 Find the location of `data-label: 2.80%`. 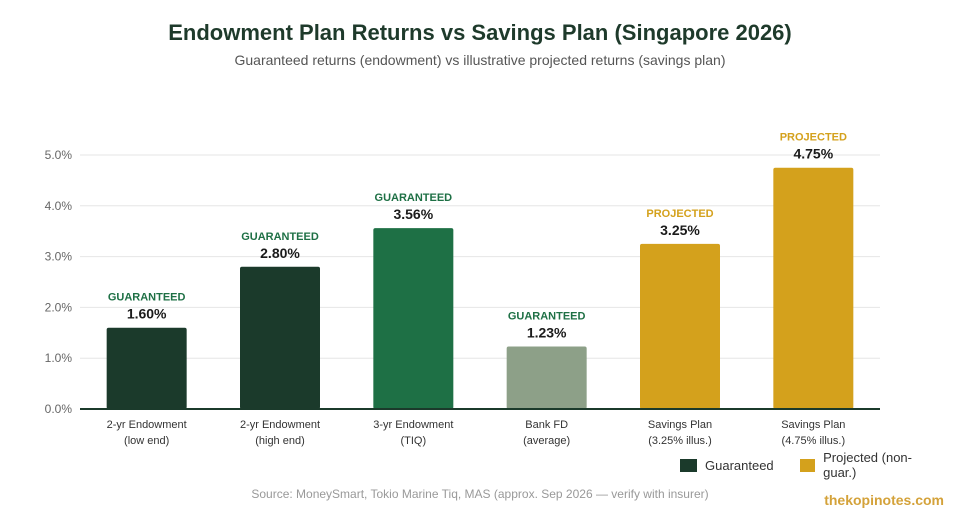

data-label: 2.80% is located at coordinates (280, 253).